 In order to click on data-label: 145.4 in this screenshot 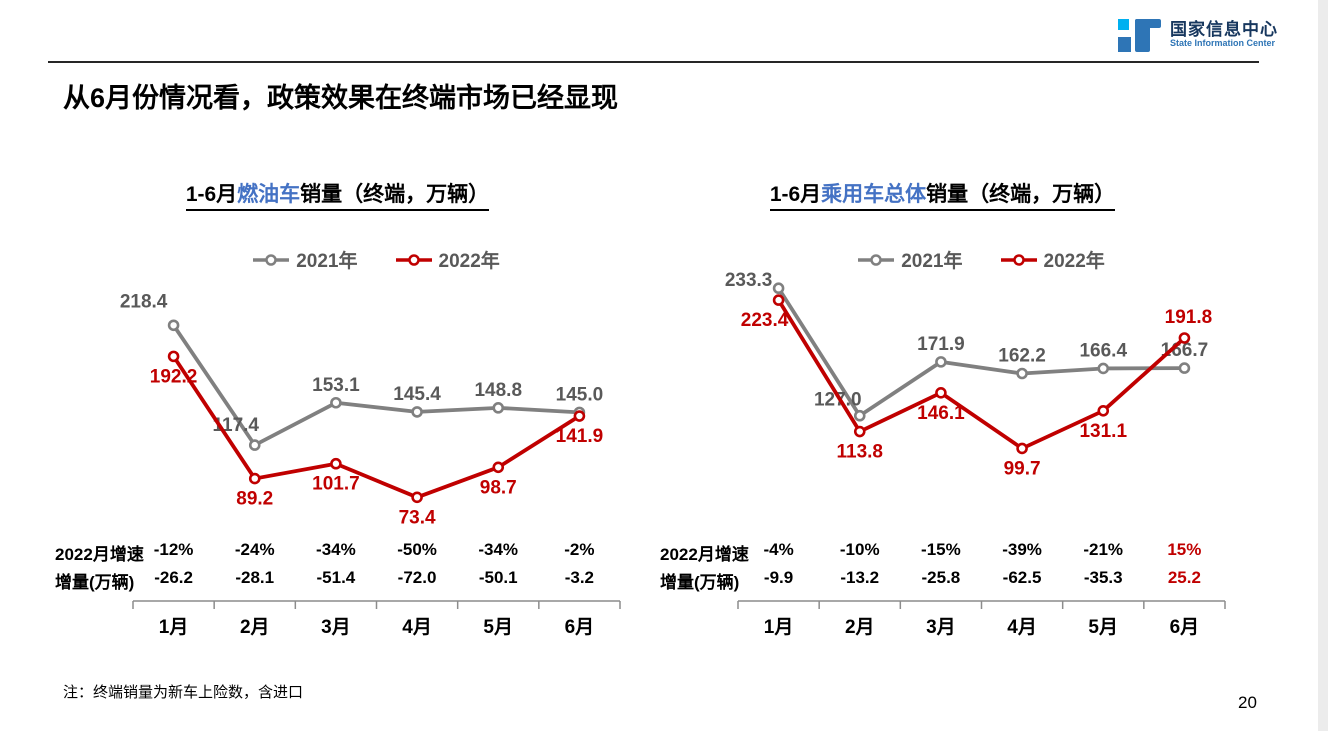, I will do `click(417, 394)`.